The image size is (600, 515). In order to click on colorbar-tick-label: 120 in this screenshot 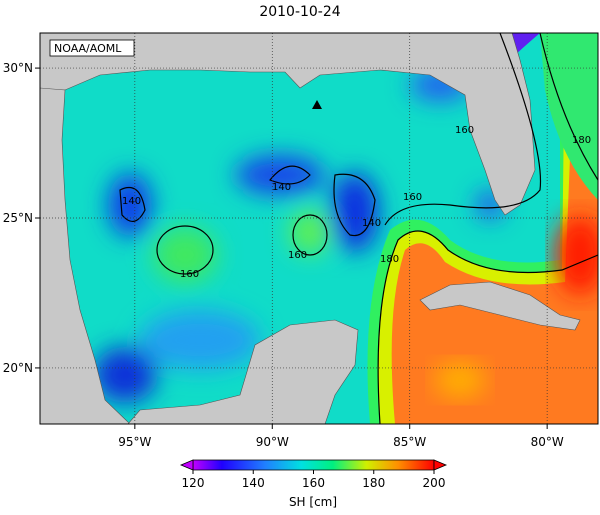, I will do `click(193, 483)`.